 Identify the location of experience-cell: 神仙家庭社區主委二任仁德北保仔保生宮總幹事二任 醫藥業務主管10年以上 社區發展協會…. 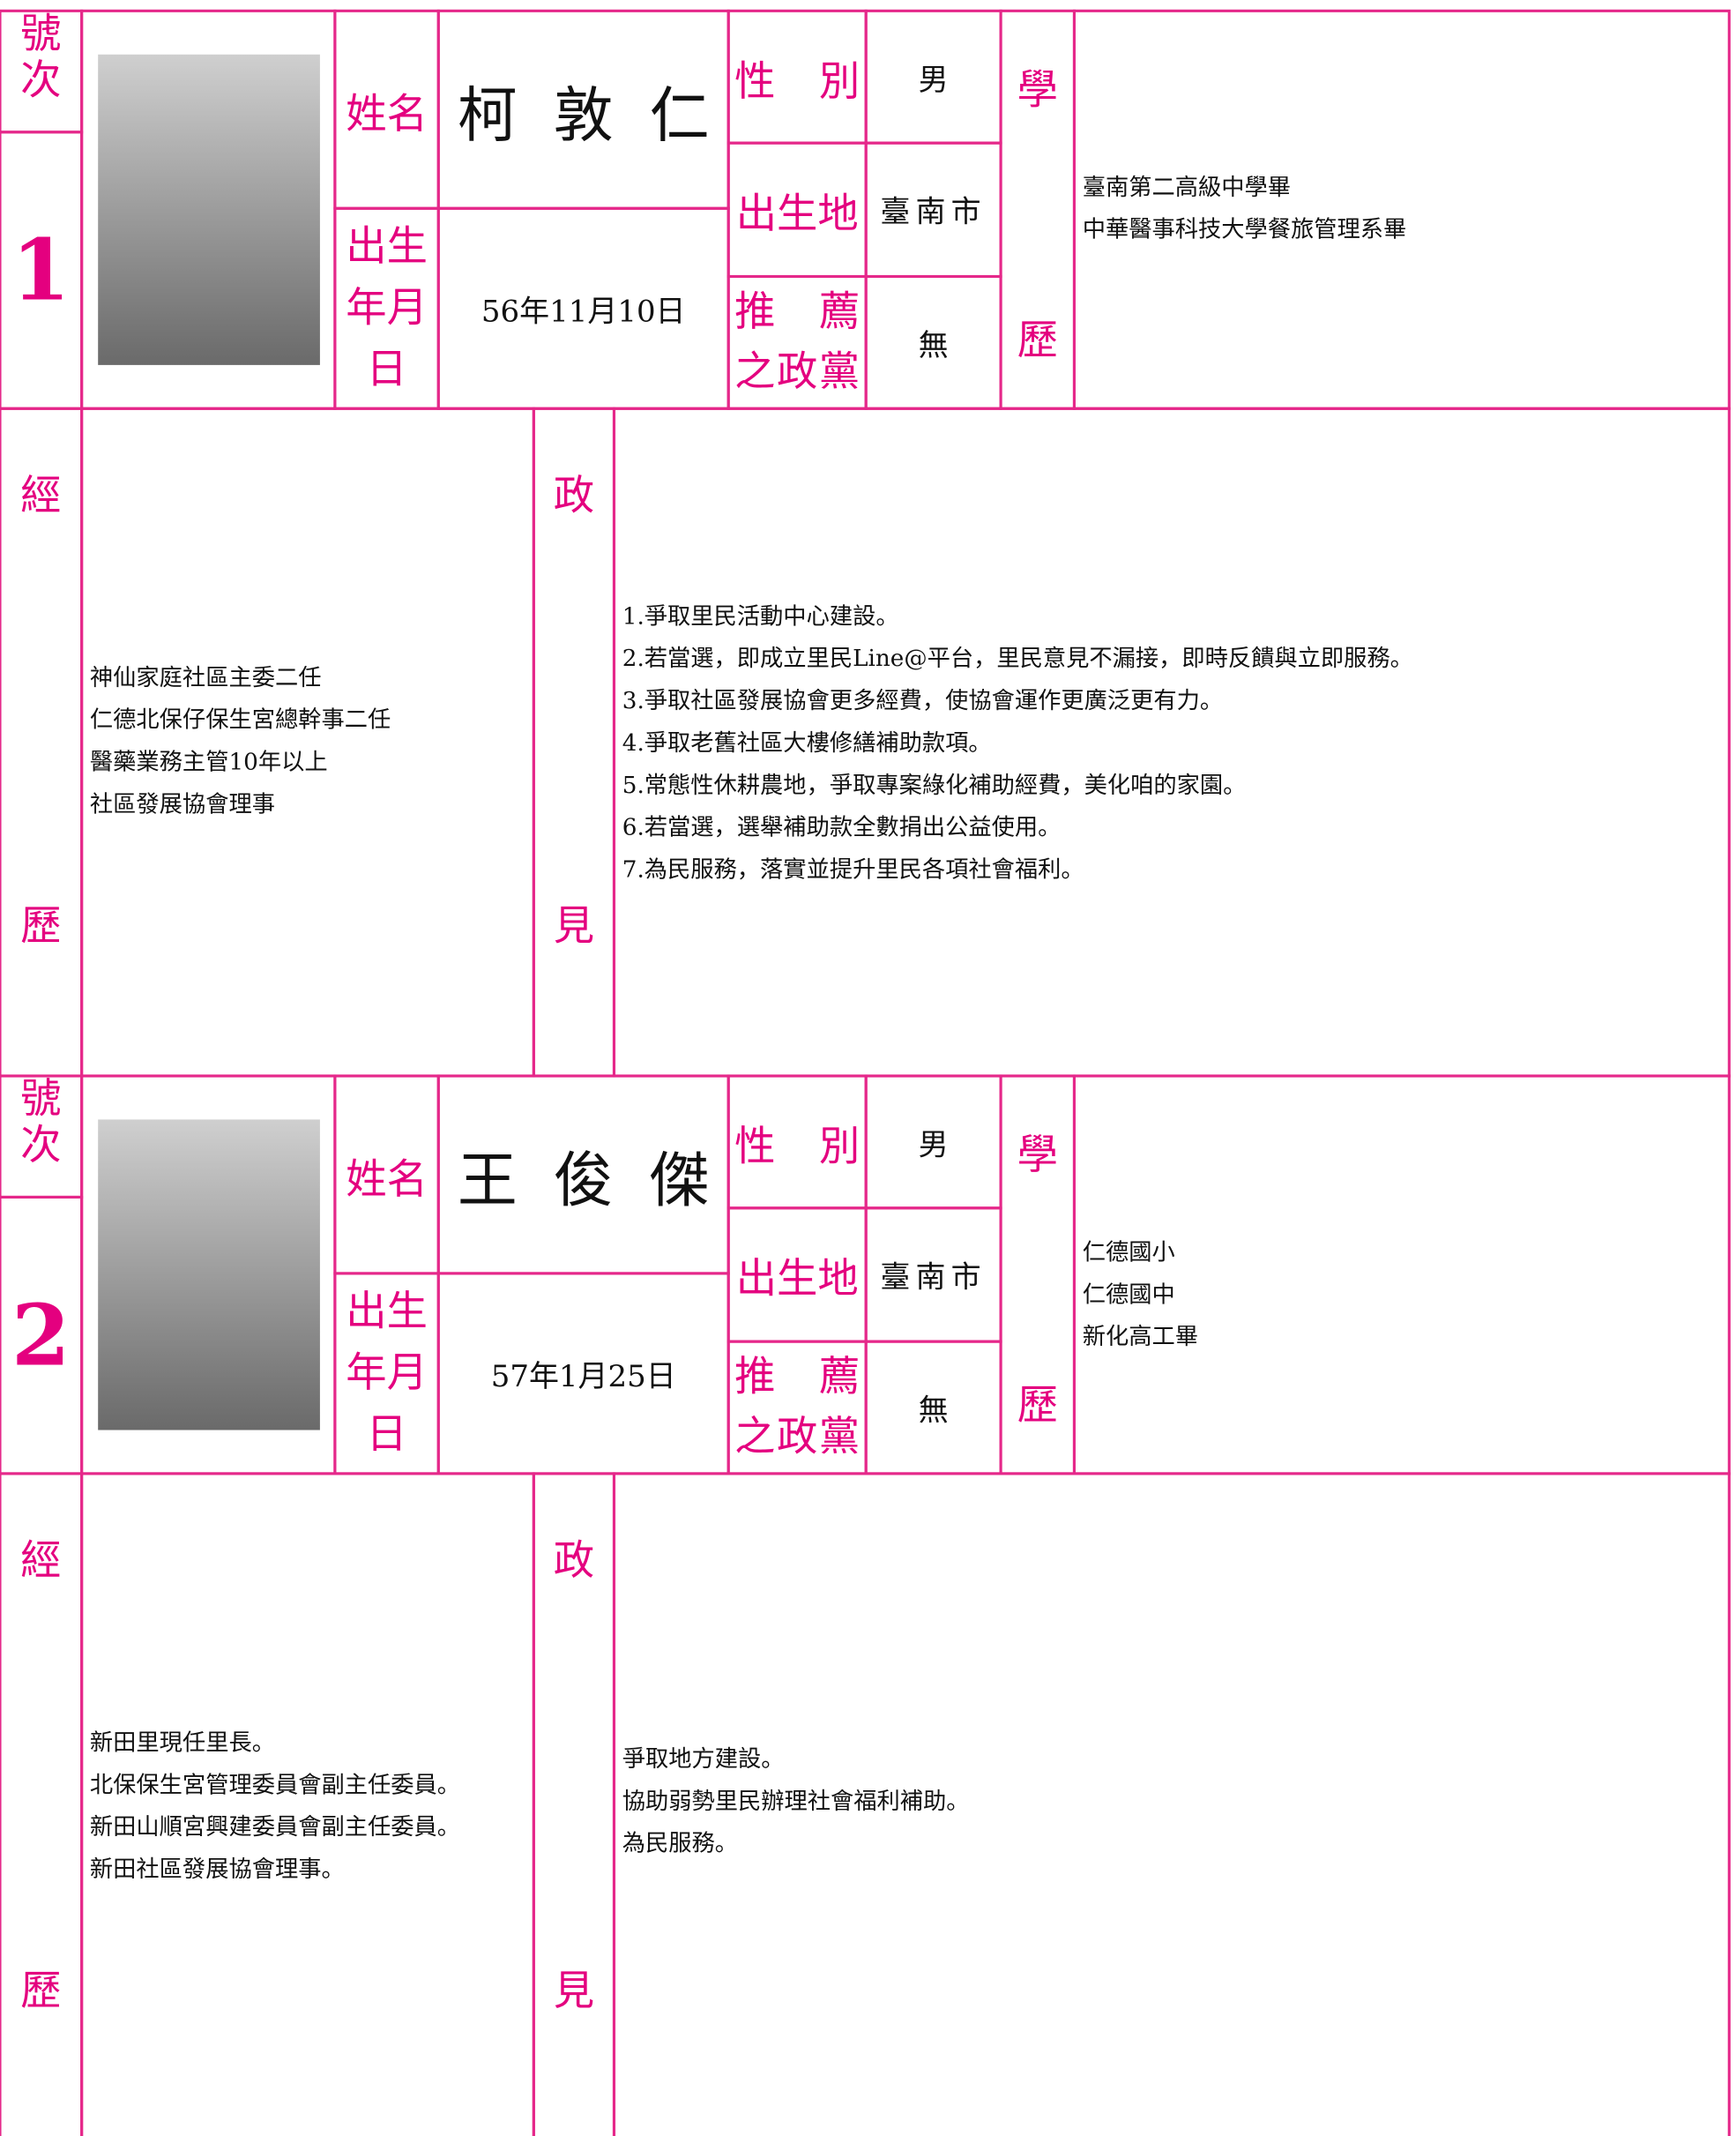
(307, 742).